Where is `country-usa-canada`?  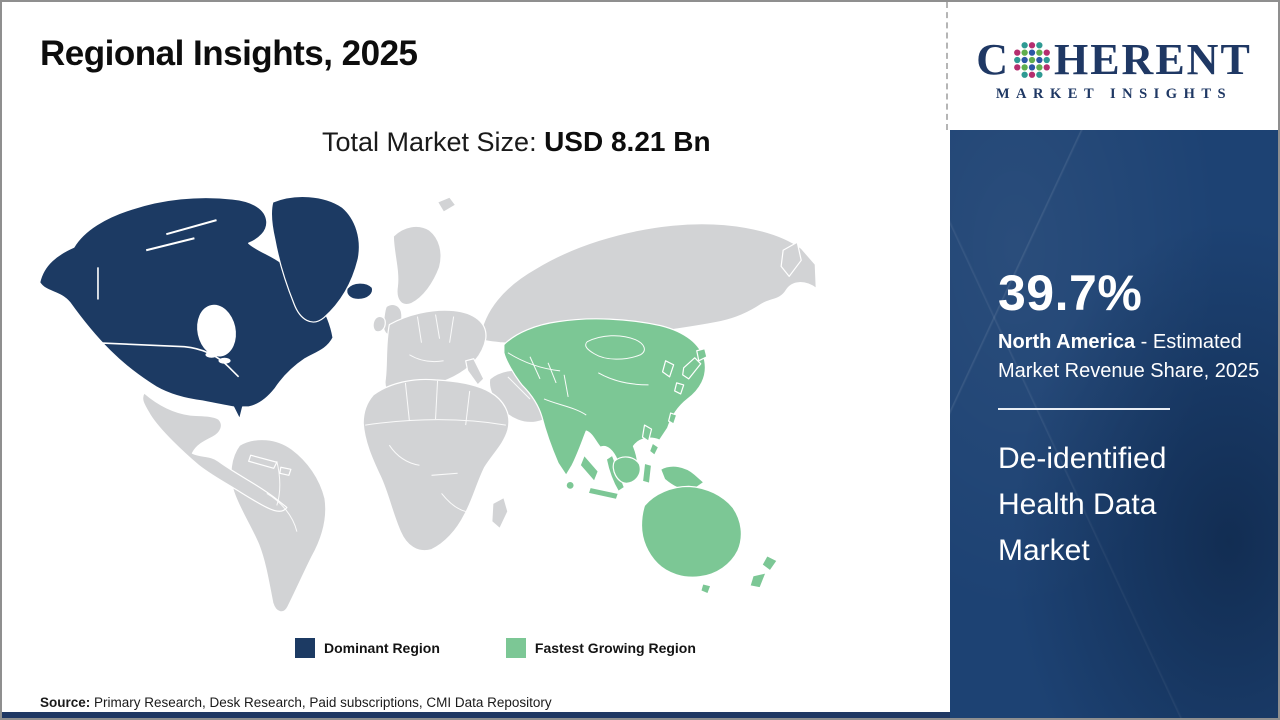 country-usa-canada is located at coordinates (186, 308).